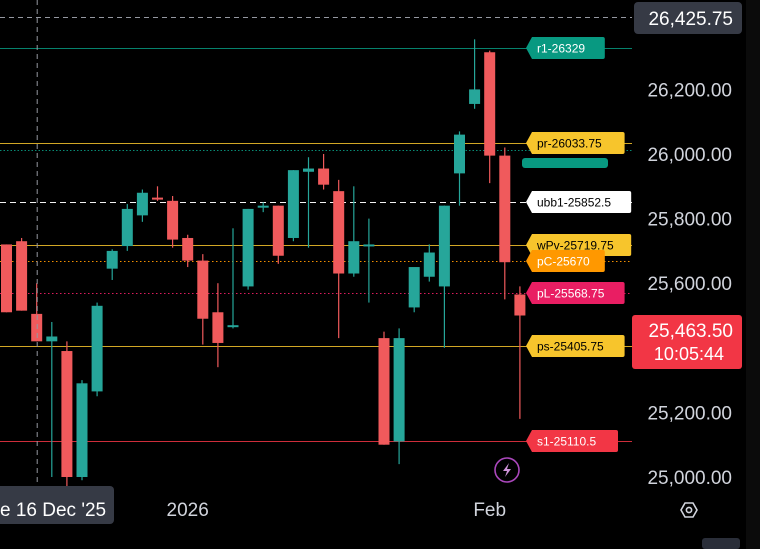  I want to click on last-price-tag, so click(687, 342).